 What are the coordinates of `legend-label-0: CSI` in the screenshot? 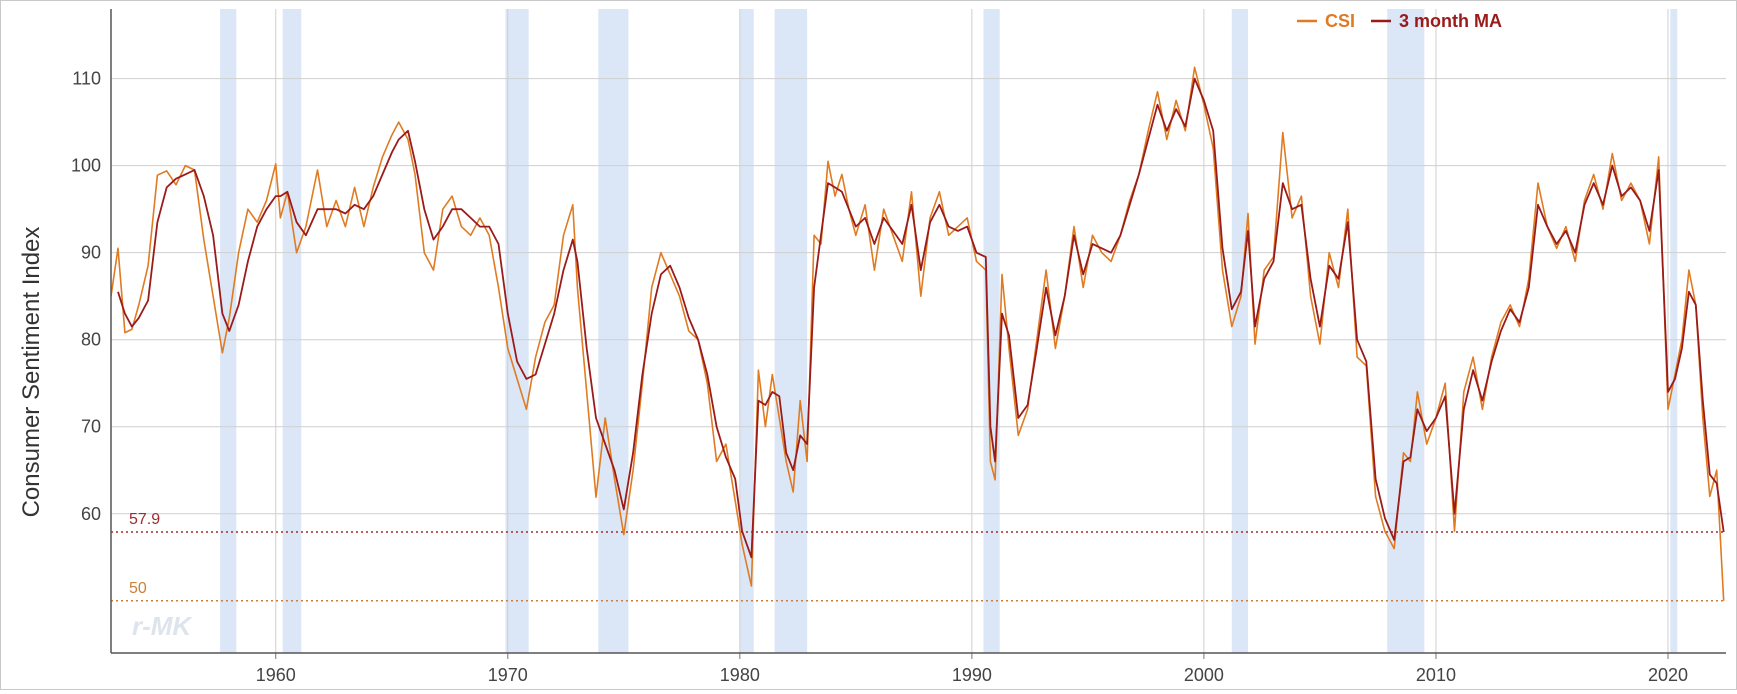 It's located at (1340, 21).